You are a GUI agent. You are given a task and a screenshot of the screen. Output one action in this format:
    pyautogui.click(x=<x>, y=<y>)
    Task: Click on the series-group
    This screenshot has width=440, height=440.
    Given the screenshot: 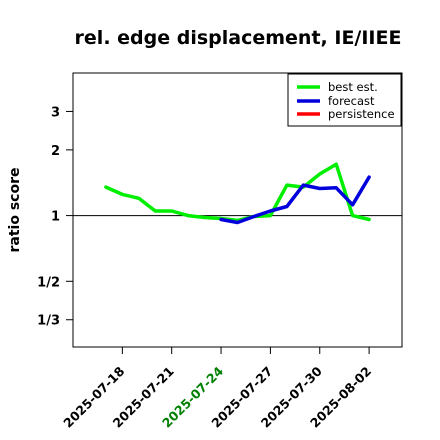 What is the action you would take?
    pyautogui.click(x=237, y=193)
    